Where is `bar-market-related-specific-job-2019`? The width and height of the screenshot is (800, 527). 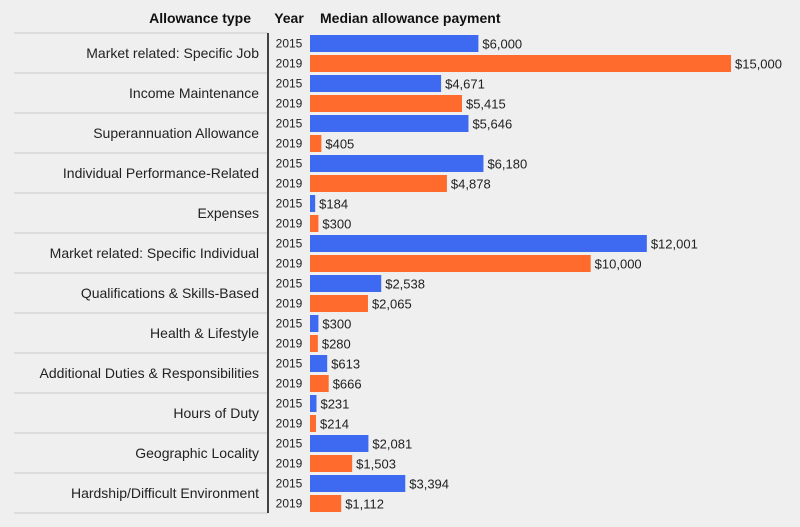
bar-market-related-specific-job-2019 is located at coordinates (520, 63).